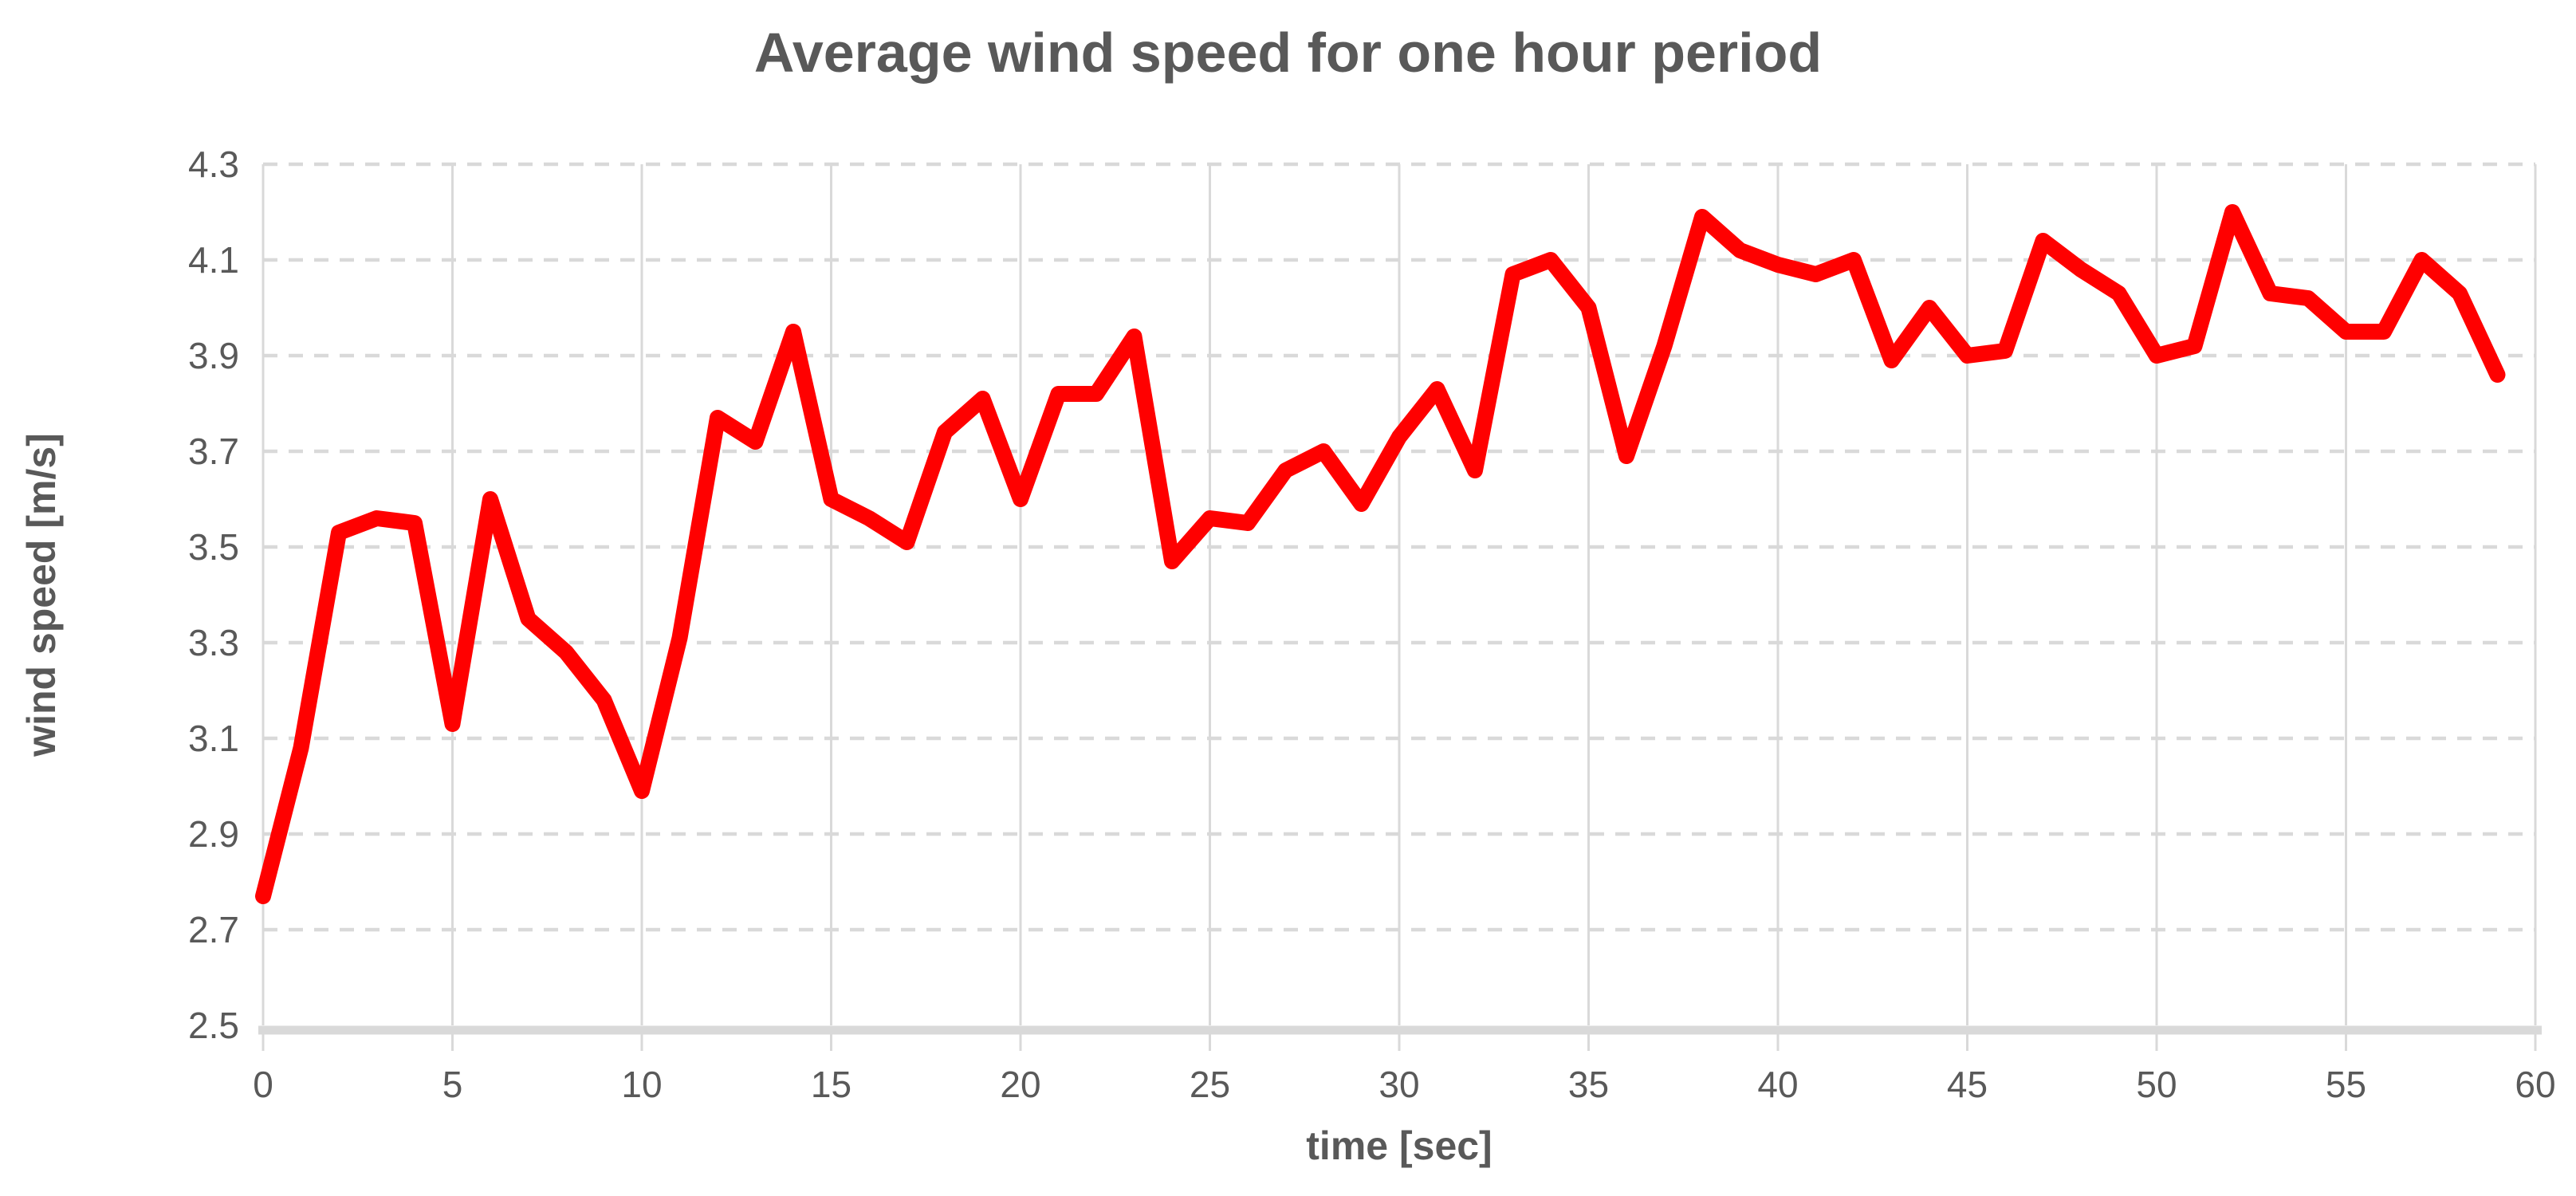  What do you see at coordinates (213, 451) in the screenshot?
I see `y-tick-label: 3.7` at bounding box center [213, 451].